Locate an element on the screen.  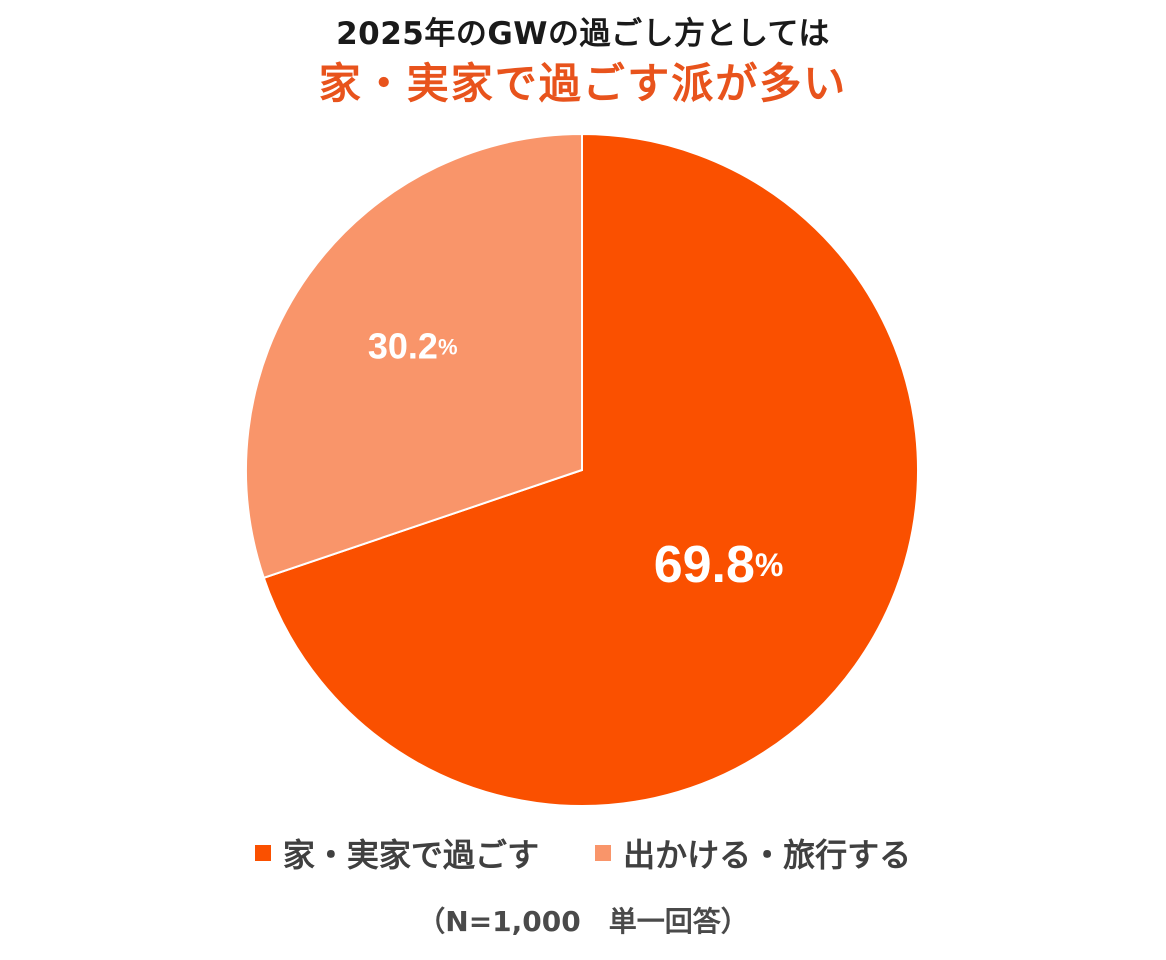
legend-label-travel: 出かける・旅行する is located at coordinates (767, 855).